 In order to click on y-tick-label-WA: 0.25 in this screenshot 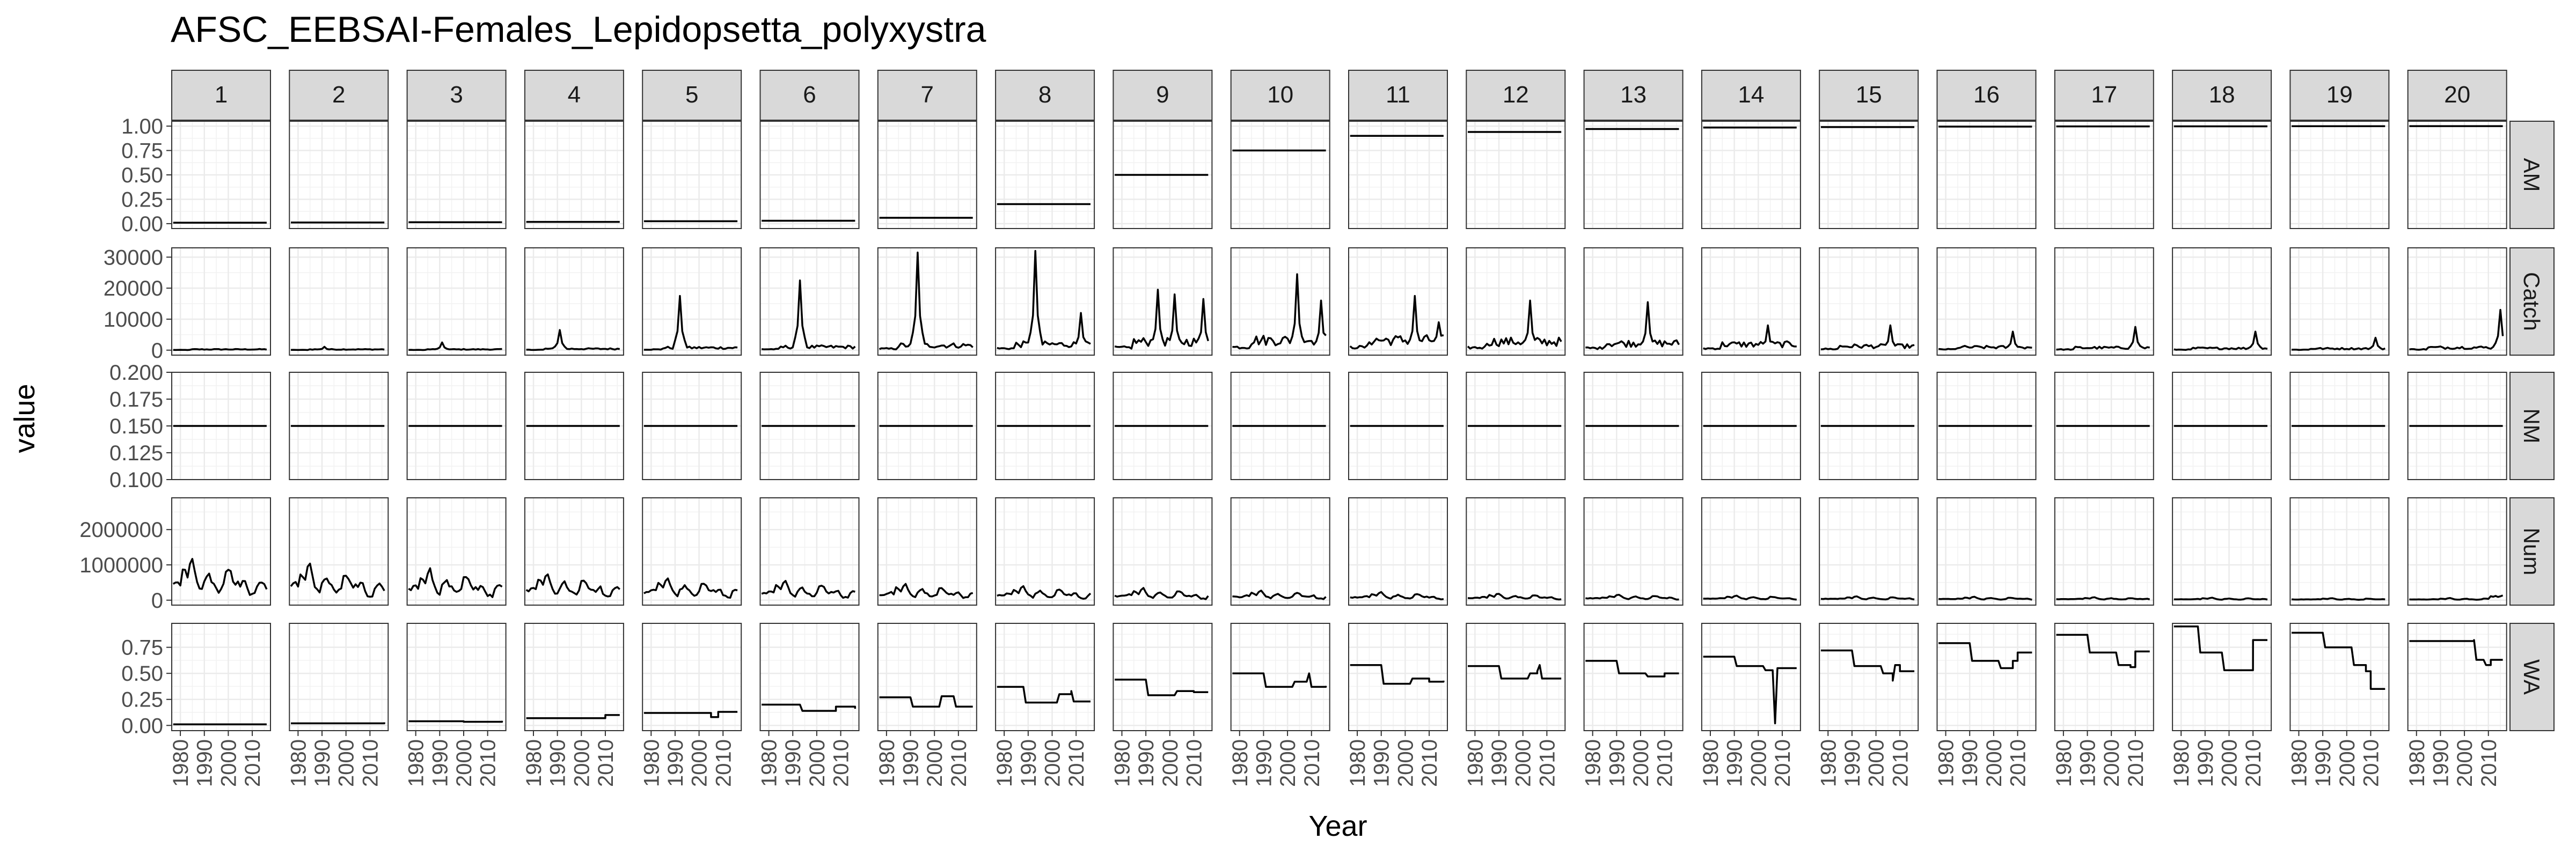, I will do `click(142, 700)`.